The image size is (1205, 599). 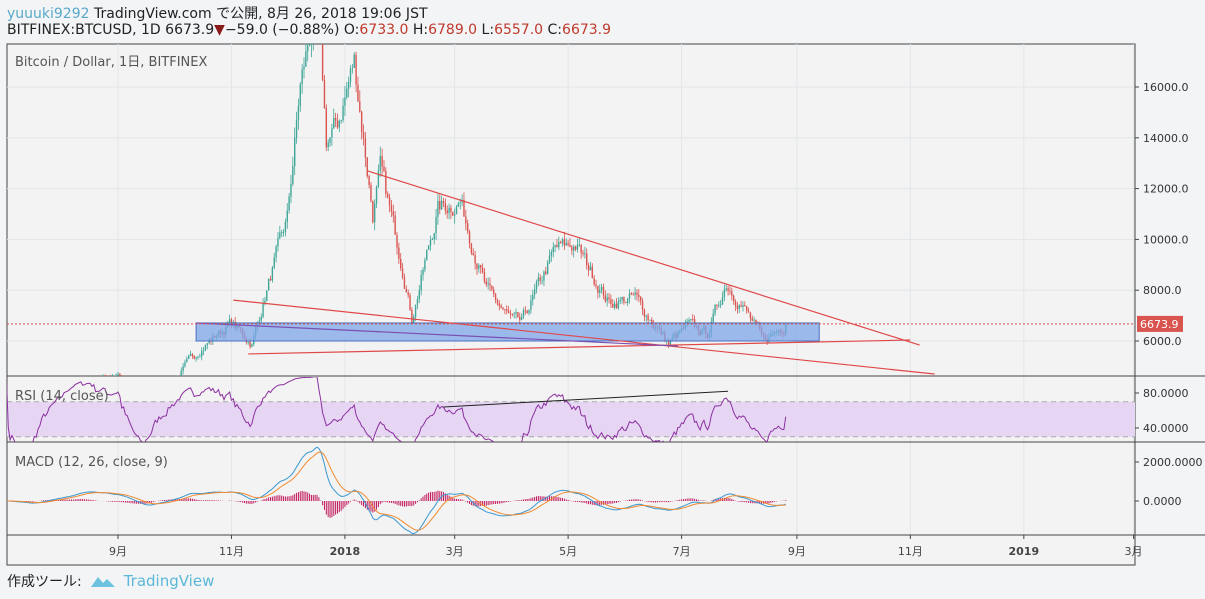 What do you see at coordinates (397, 409) in the screenshot?
I see `rsi-pane` at bounding box center [397, 409].